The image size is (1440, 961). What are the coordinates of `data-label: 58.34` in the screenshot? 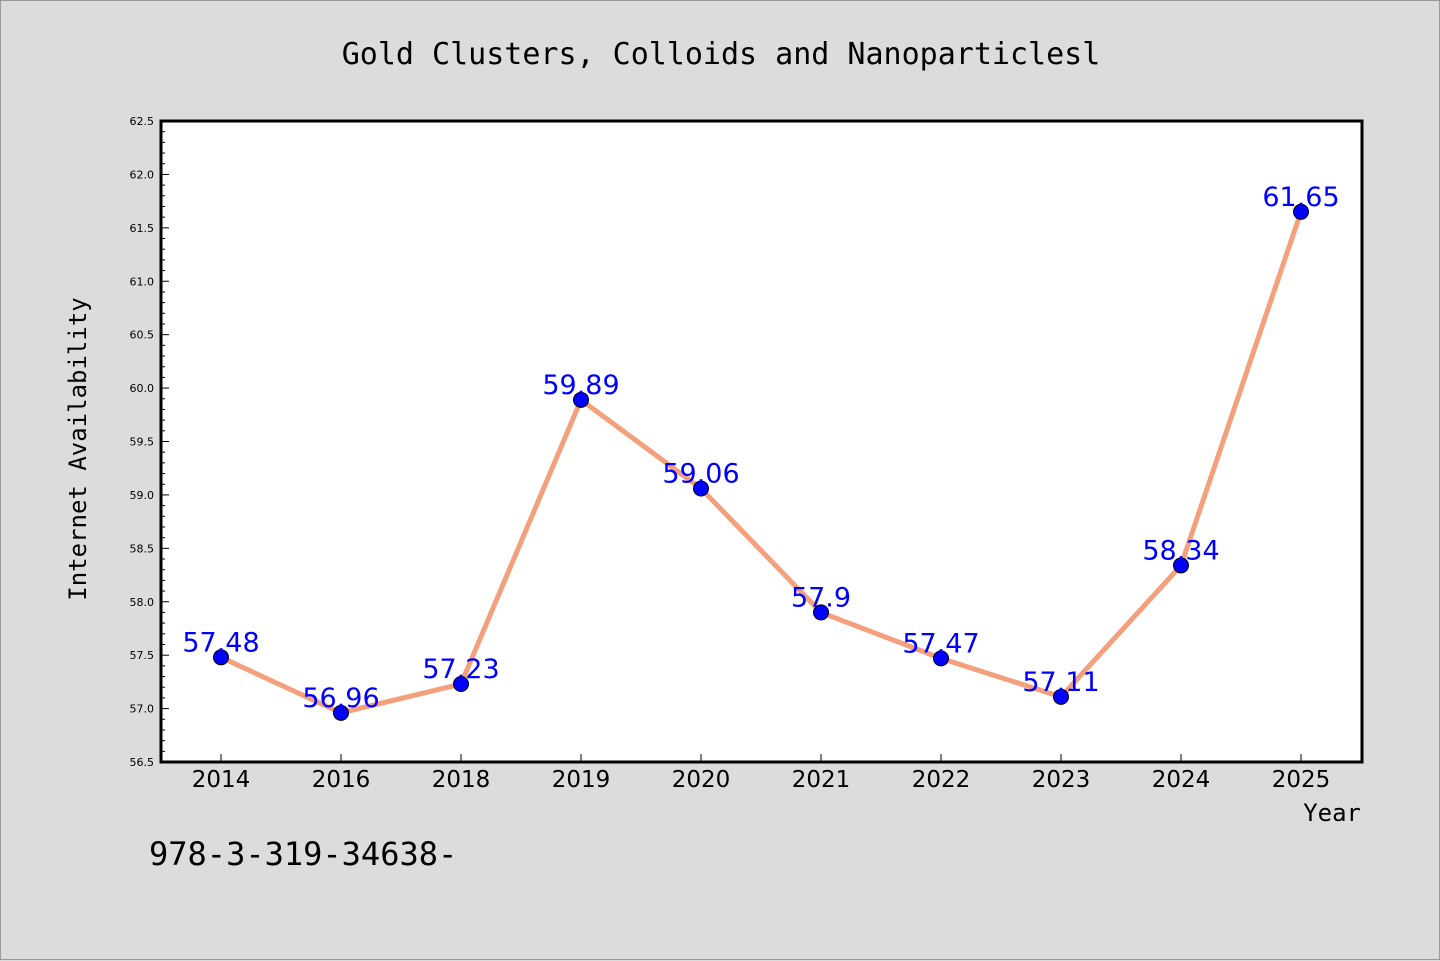 It's located at (1180, 550).